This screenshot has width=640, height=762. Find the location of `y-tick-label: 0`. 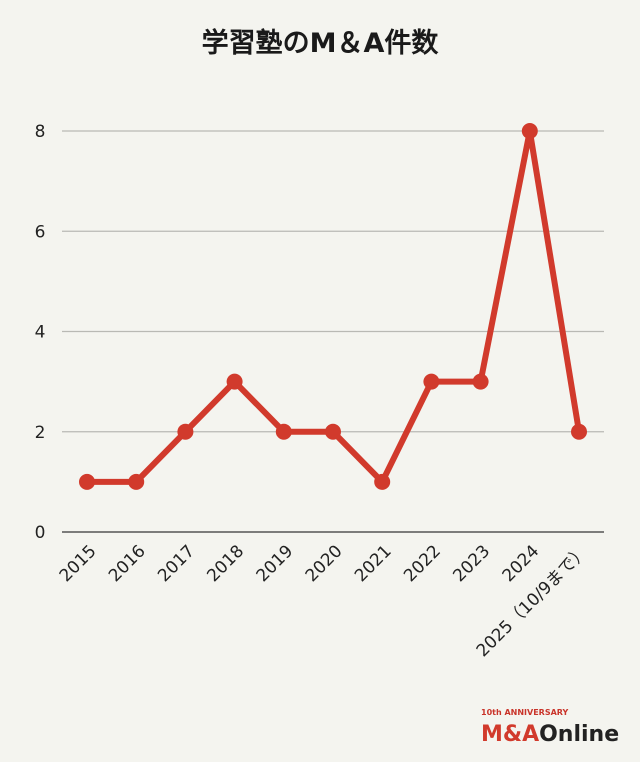

y-tick-label: 0 is located at coordinates (40, 533).